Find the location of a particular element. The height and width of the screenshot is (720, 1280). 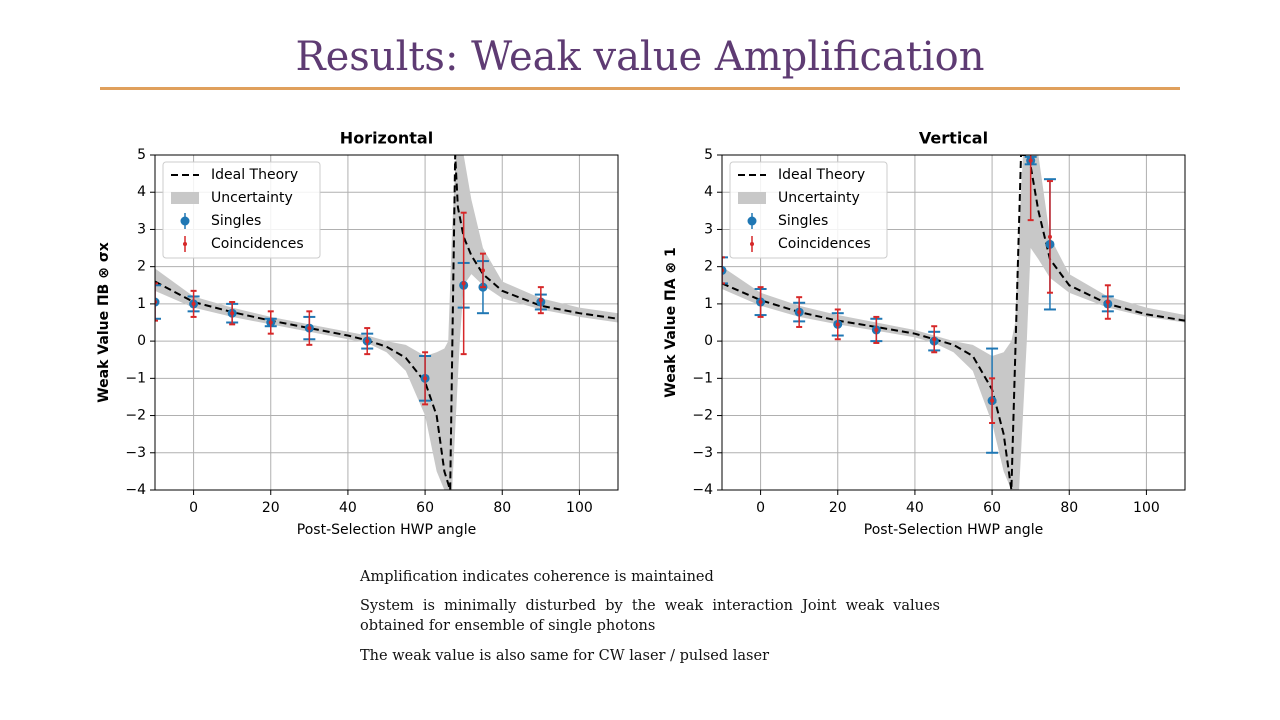

title-rule is located at coordinates (640, 88).